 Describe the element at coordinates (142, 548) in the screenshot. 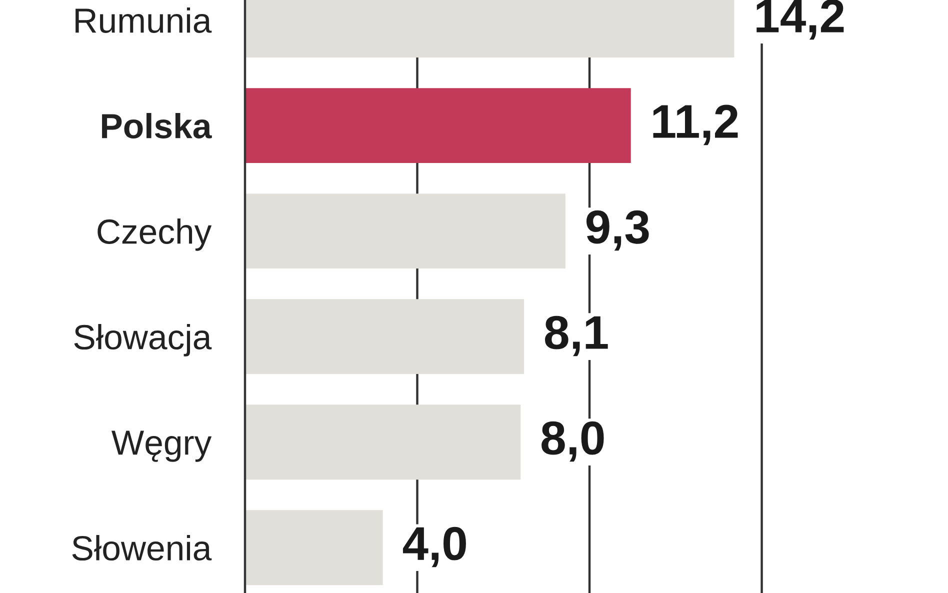

I see `y-tick-label: Słowenia` at that location.